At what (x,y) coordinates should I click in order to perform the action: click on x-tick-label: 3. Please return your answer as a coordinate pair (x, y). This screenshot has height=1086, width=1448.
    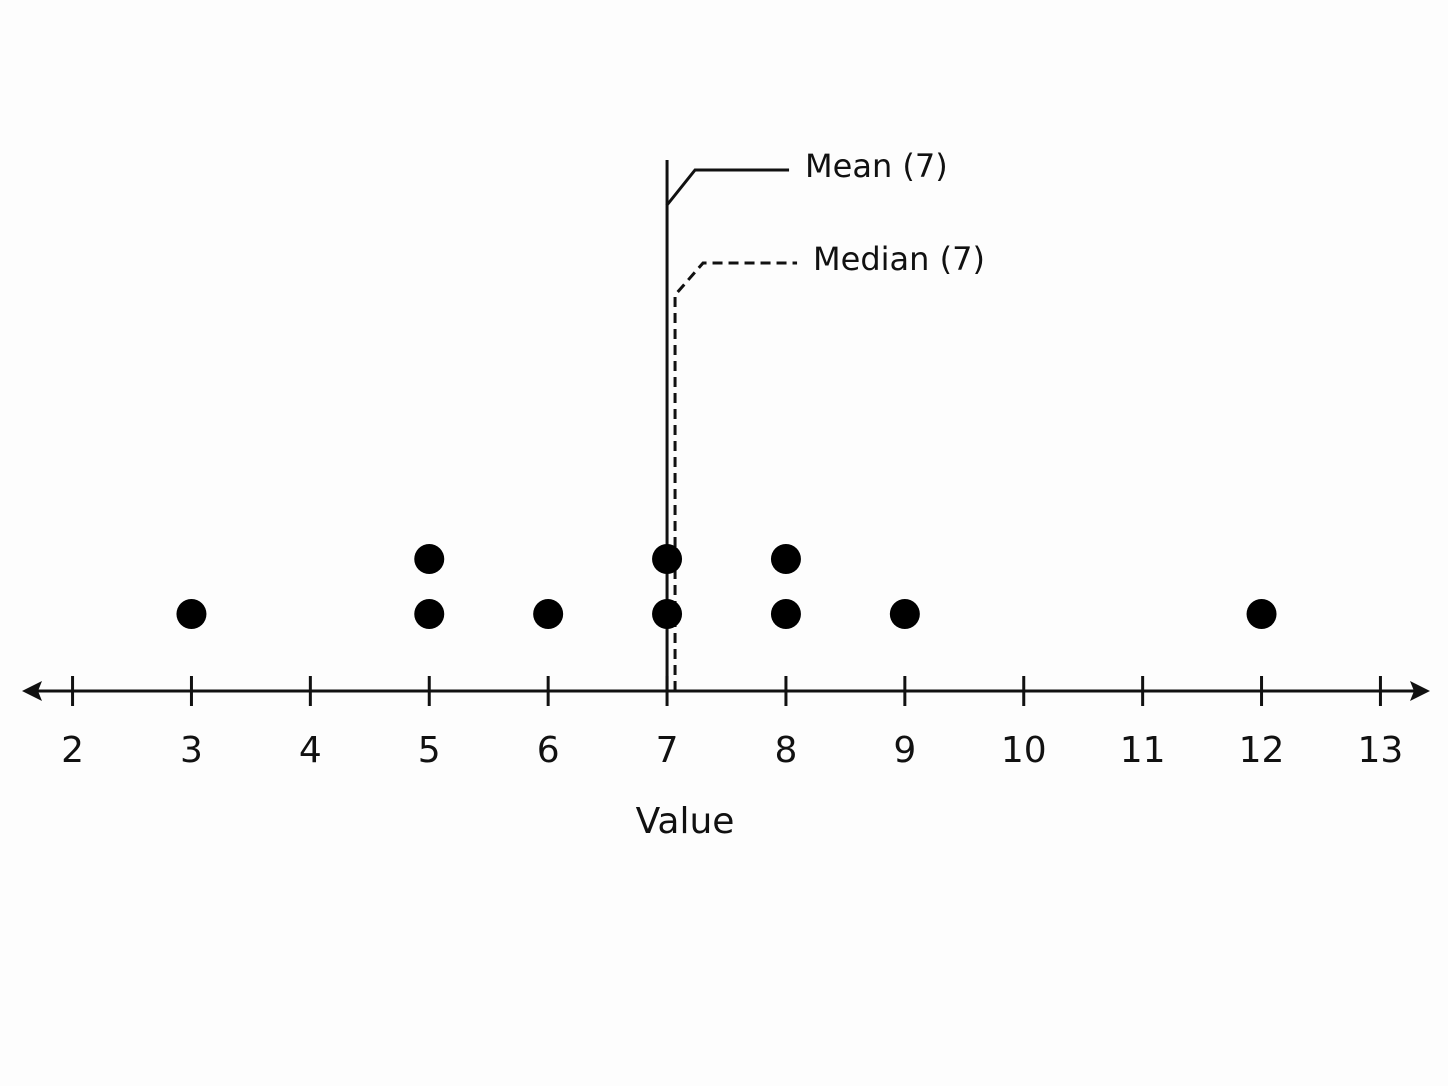
    Looking at the image, I should click on (191, 750).